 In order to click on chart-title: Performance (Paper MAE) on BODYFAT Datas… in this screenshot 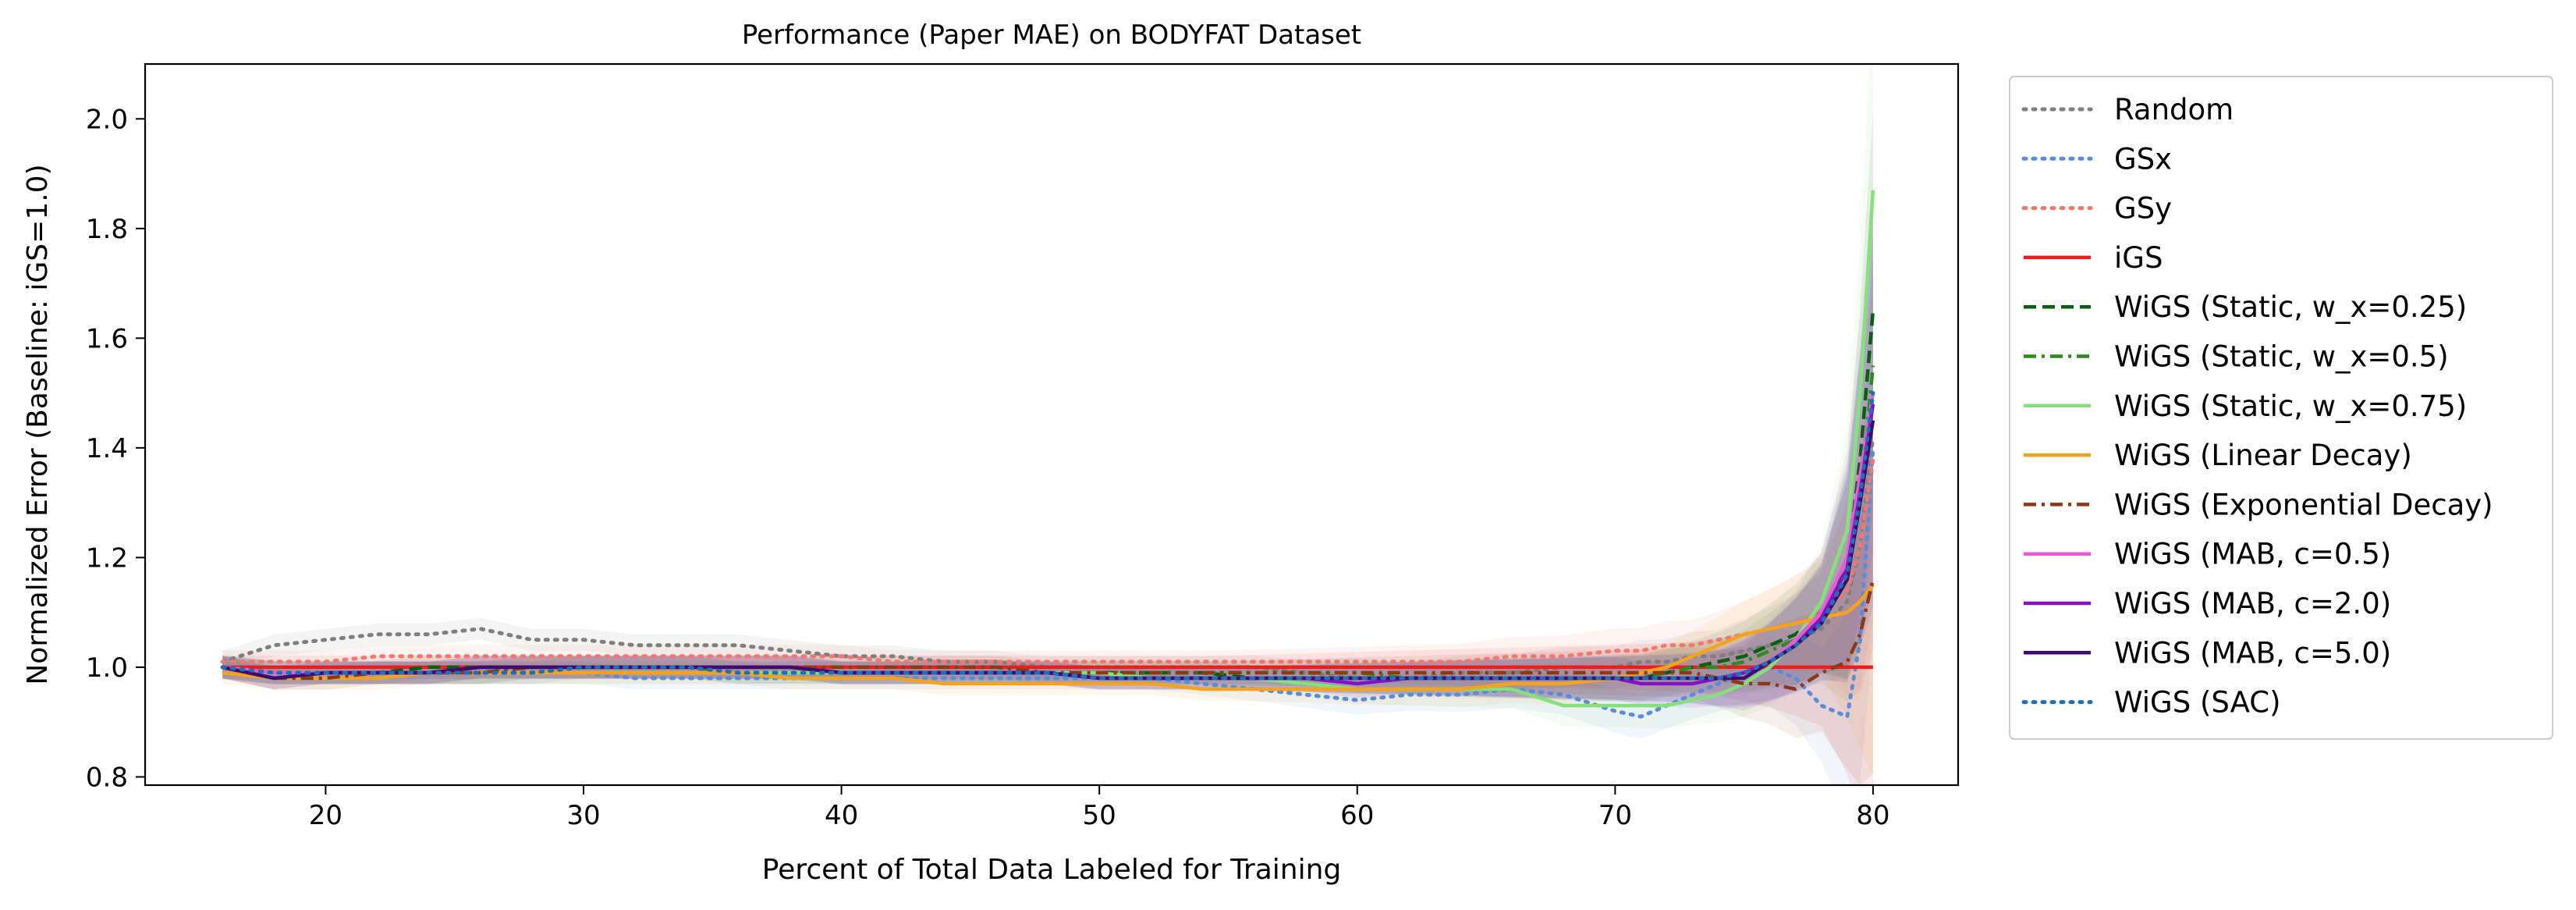, I will do `click(1051, 35)`.